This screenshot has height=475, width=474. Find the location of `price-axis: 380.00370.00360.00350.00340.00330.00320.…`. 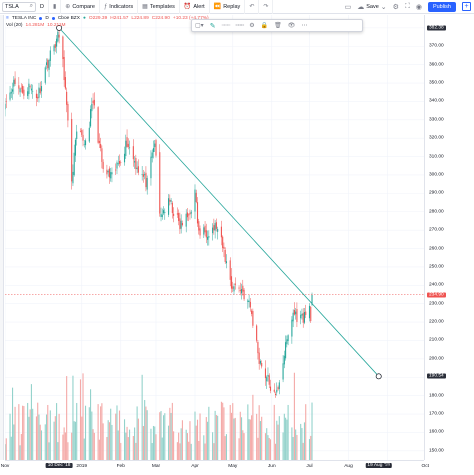

price-axis: 380.00370.00360.00350.00340.00330.00320.… is located at coordinates (449, 237).